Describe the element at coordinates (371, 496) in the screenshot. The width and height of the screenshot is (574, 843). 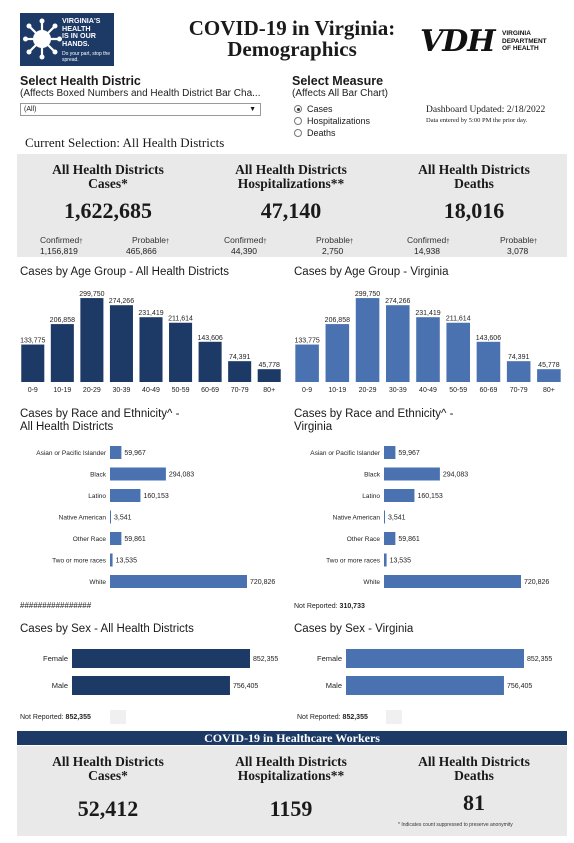
I see `category-label: Latino` at that location.